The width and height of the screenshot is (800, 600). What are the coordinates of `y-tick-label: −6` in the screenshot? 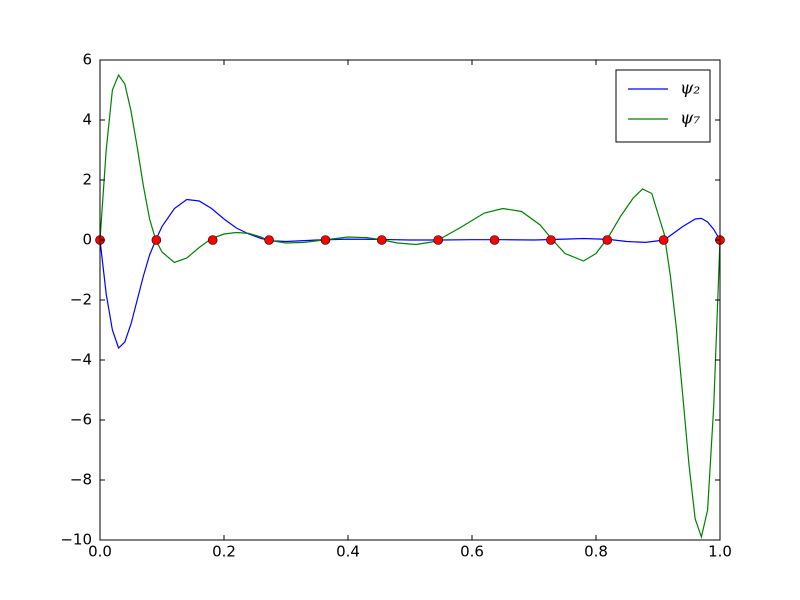 It's located at (81, 420).